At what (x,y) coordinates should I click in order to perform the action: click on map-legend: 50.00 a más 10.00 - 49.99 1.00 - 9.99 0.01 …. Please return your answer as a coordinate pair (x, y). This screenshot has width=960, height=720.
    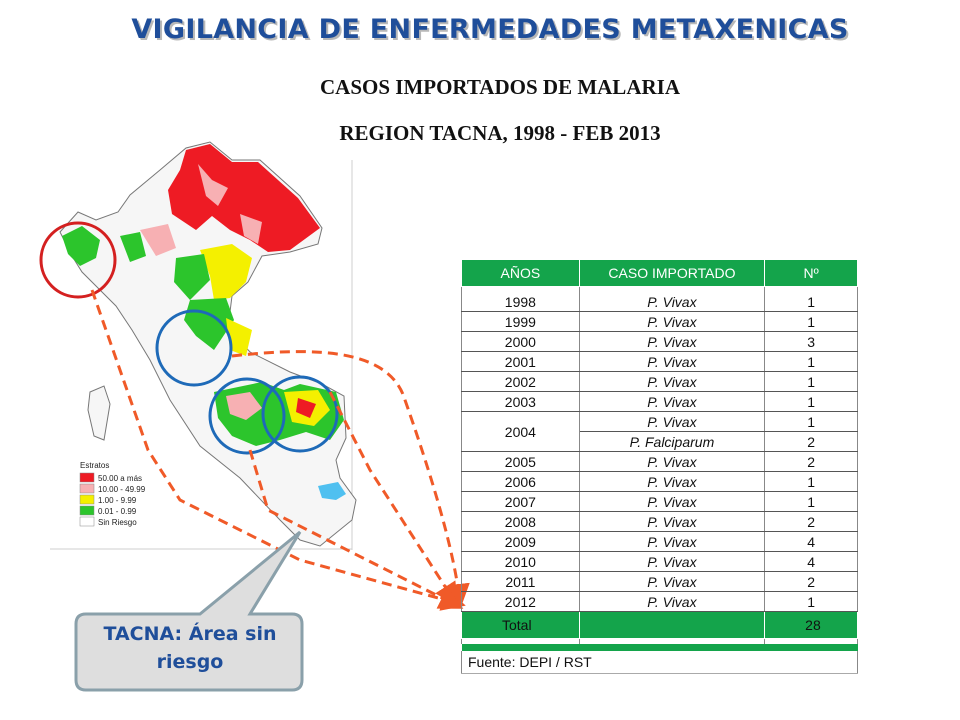
    Looking at the image, I should click on (112, 499).